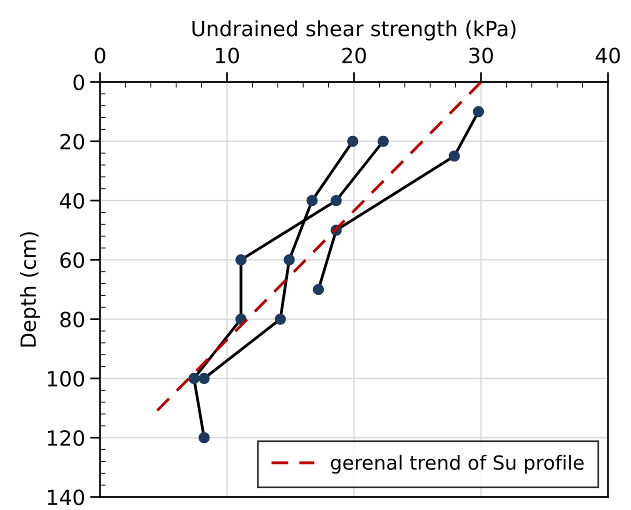 The height and width of the screenshot is (510, 631). What do you see at coordinates (72, 260) in the screenshot?
I see `y-tick-label: 60` at bounding box center [72, 260].